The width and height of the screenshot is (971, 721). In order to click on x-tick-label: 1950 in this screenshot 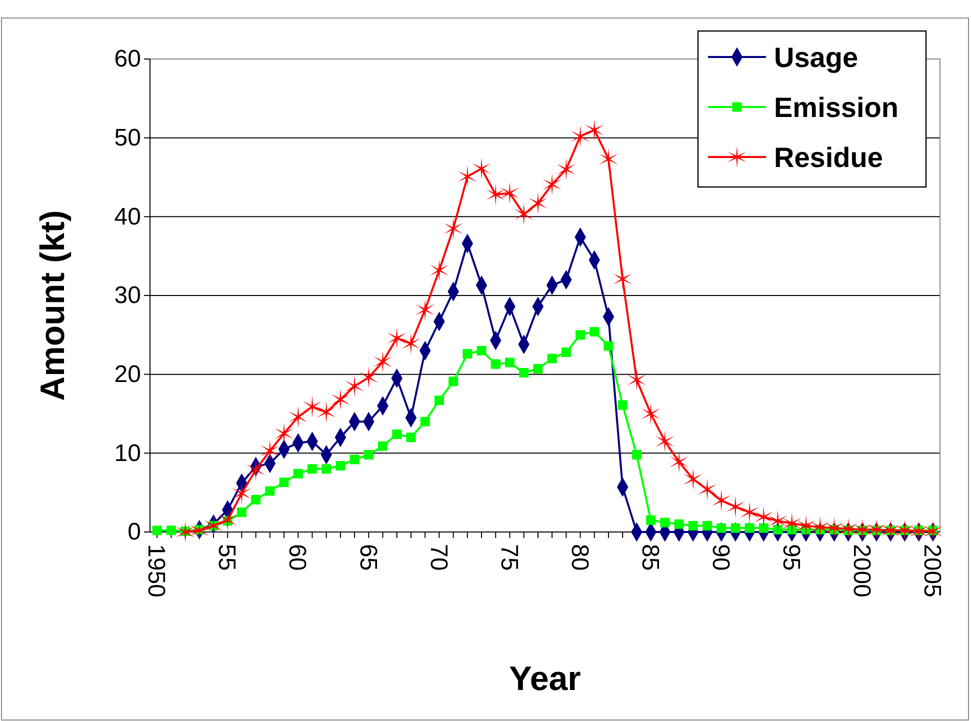, I will do `click(156, 571)`.